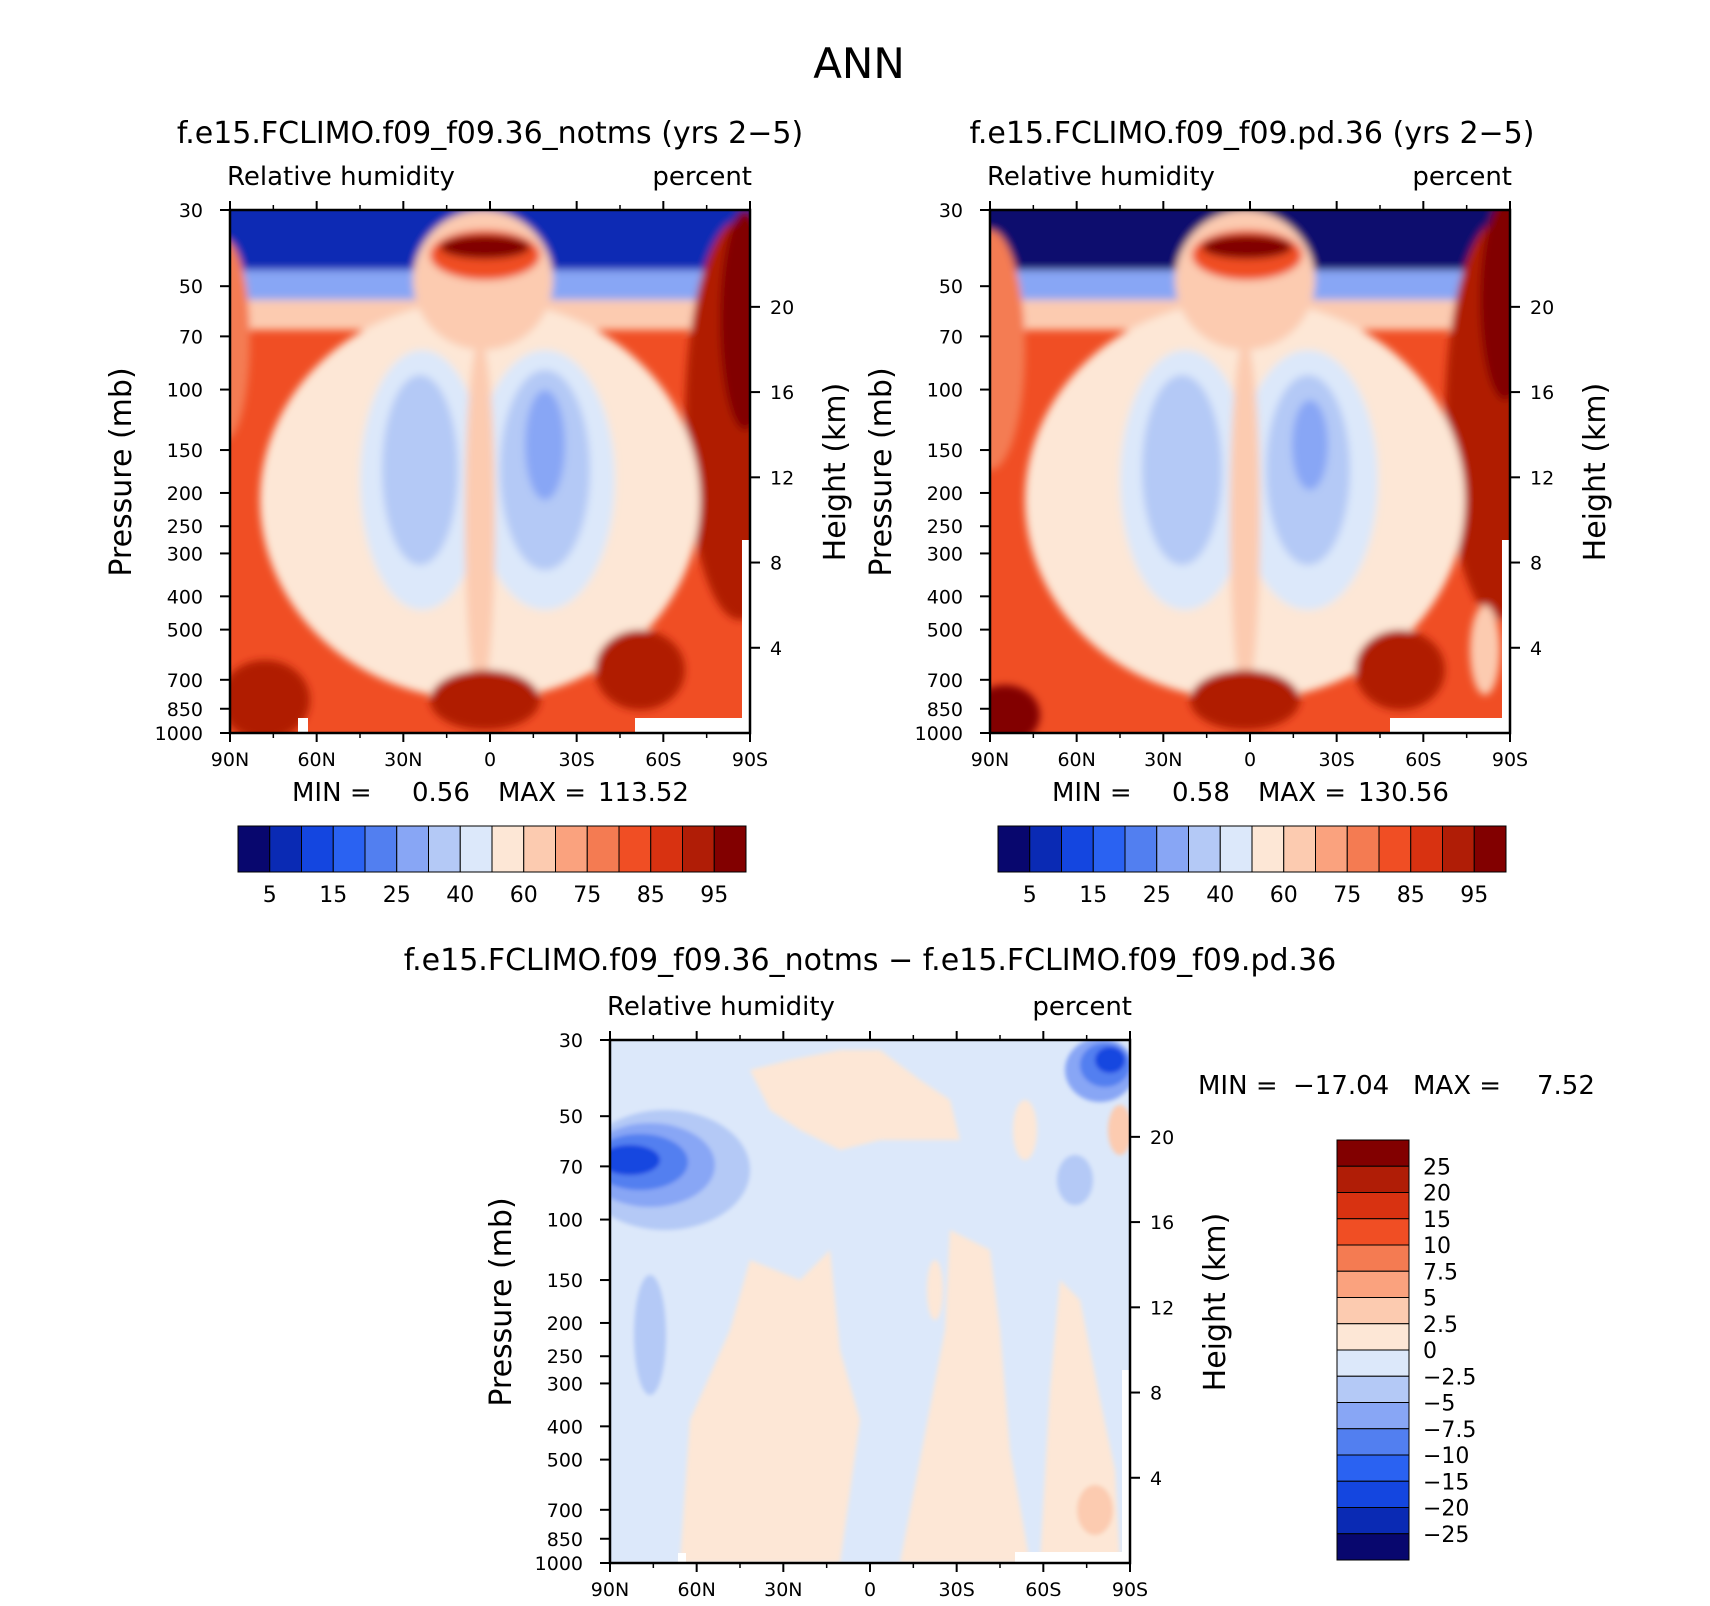 The width and height of the screenshot is (1710, 1606). Describe the element at coordinates (702, 177) in the screenshot. I see `units-label: percent` at that location.